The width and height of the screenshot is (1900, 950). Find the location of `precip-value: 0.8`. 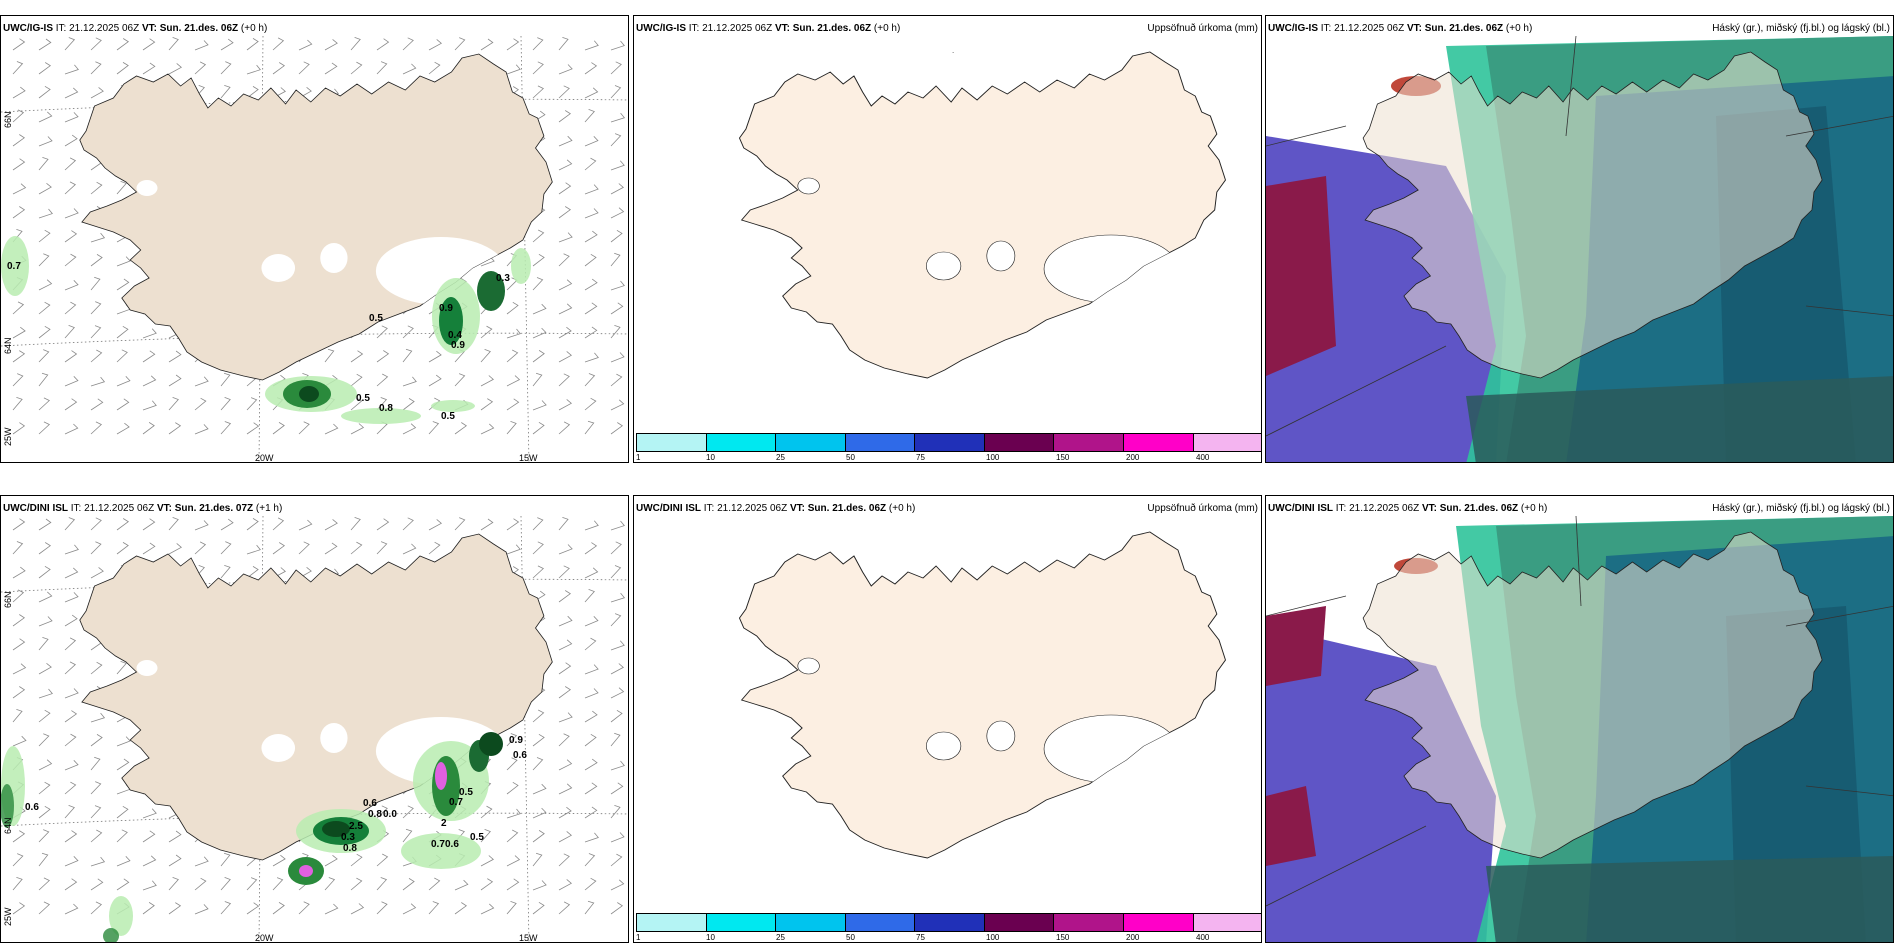

precip-value: 0.8 is located at coordinates (350, 848).